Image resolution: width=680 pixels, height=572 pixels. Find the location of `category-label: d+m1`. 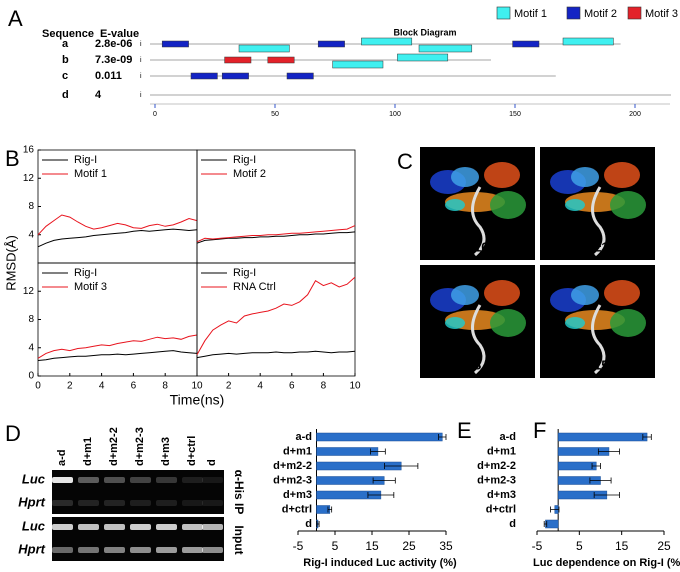

category-label: d+m1 is located at coordinates (297, 451).